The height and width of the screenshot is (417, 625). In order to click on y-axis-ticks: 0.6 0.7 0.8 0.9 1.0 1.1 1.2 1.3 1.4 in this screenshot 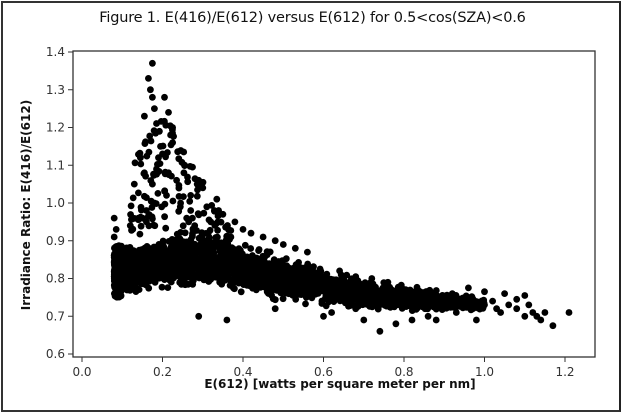, I will do `click(59, 203)`.